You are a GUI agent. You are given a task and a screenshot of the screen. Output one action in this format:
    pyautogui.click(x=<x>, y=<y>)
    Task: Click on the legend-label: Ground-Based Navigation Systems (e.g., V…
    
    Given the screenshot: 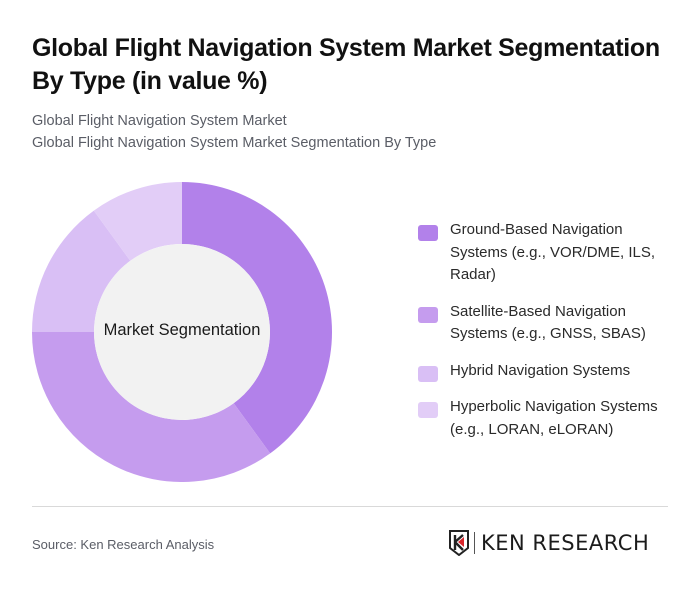 What is the action you would take?
    pyautogui.click(x=553, y=252)
    